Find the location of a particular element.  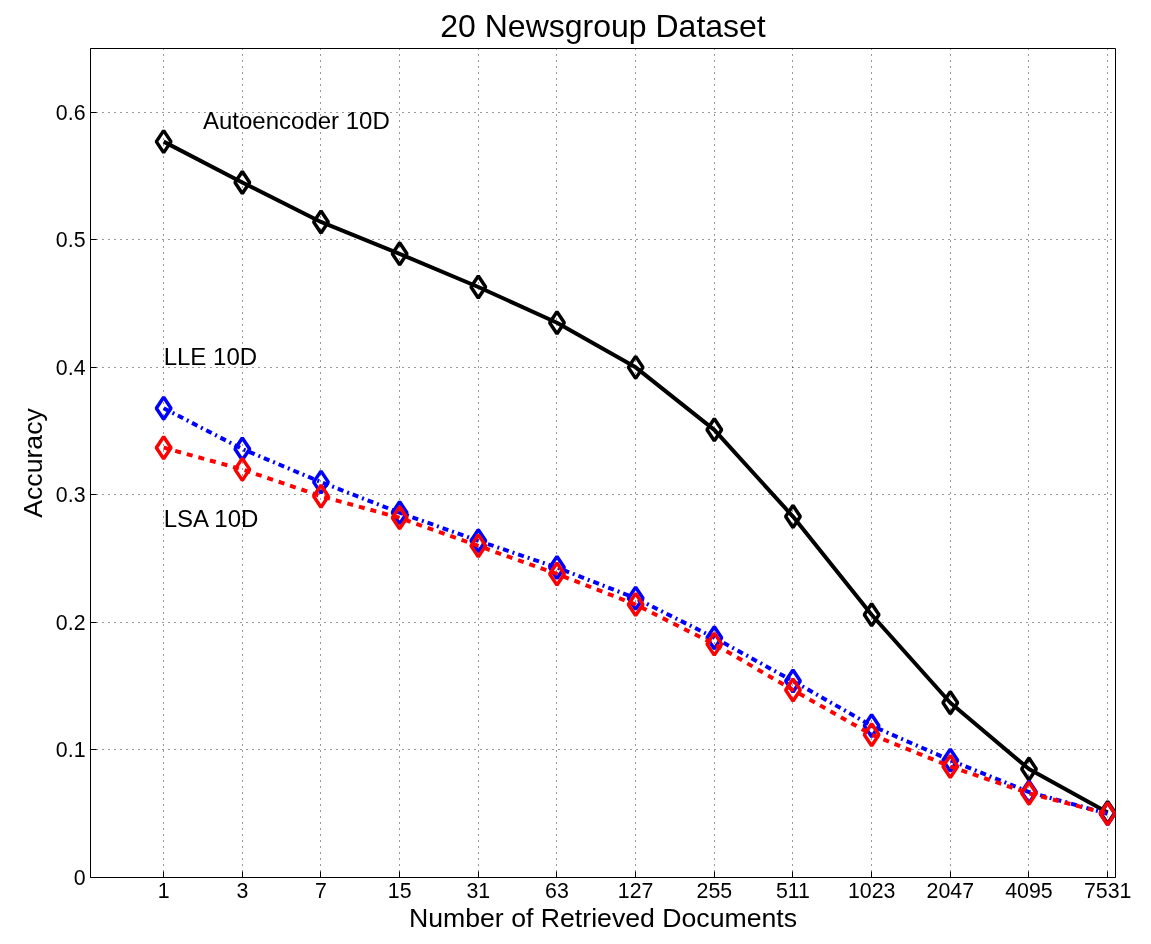

y-tick-label: 0.4 is located at coordinates (70, 367).